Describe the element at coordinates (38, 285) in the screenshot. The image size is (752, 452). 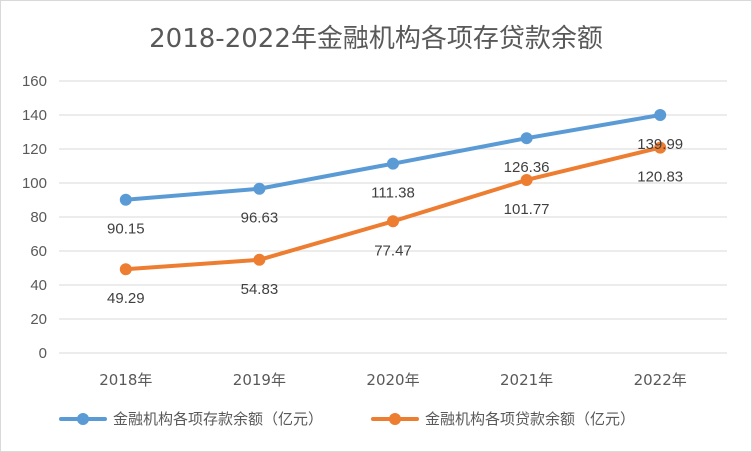
I see `y-tick-label: 40` at that location.